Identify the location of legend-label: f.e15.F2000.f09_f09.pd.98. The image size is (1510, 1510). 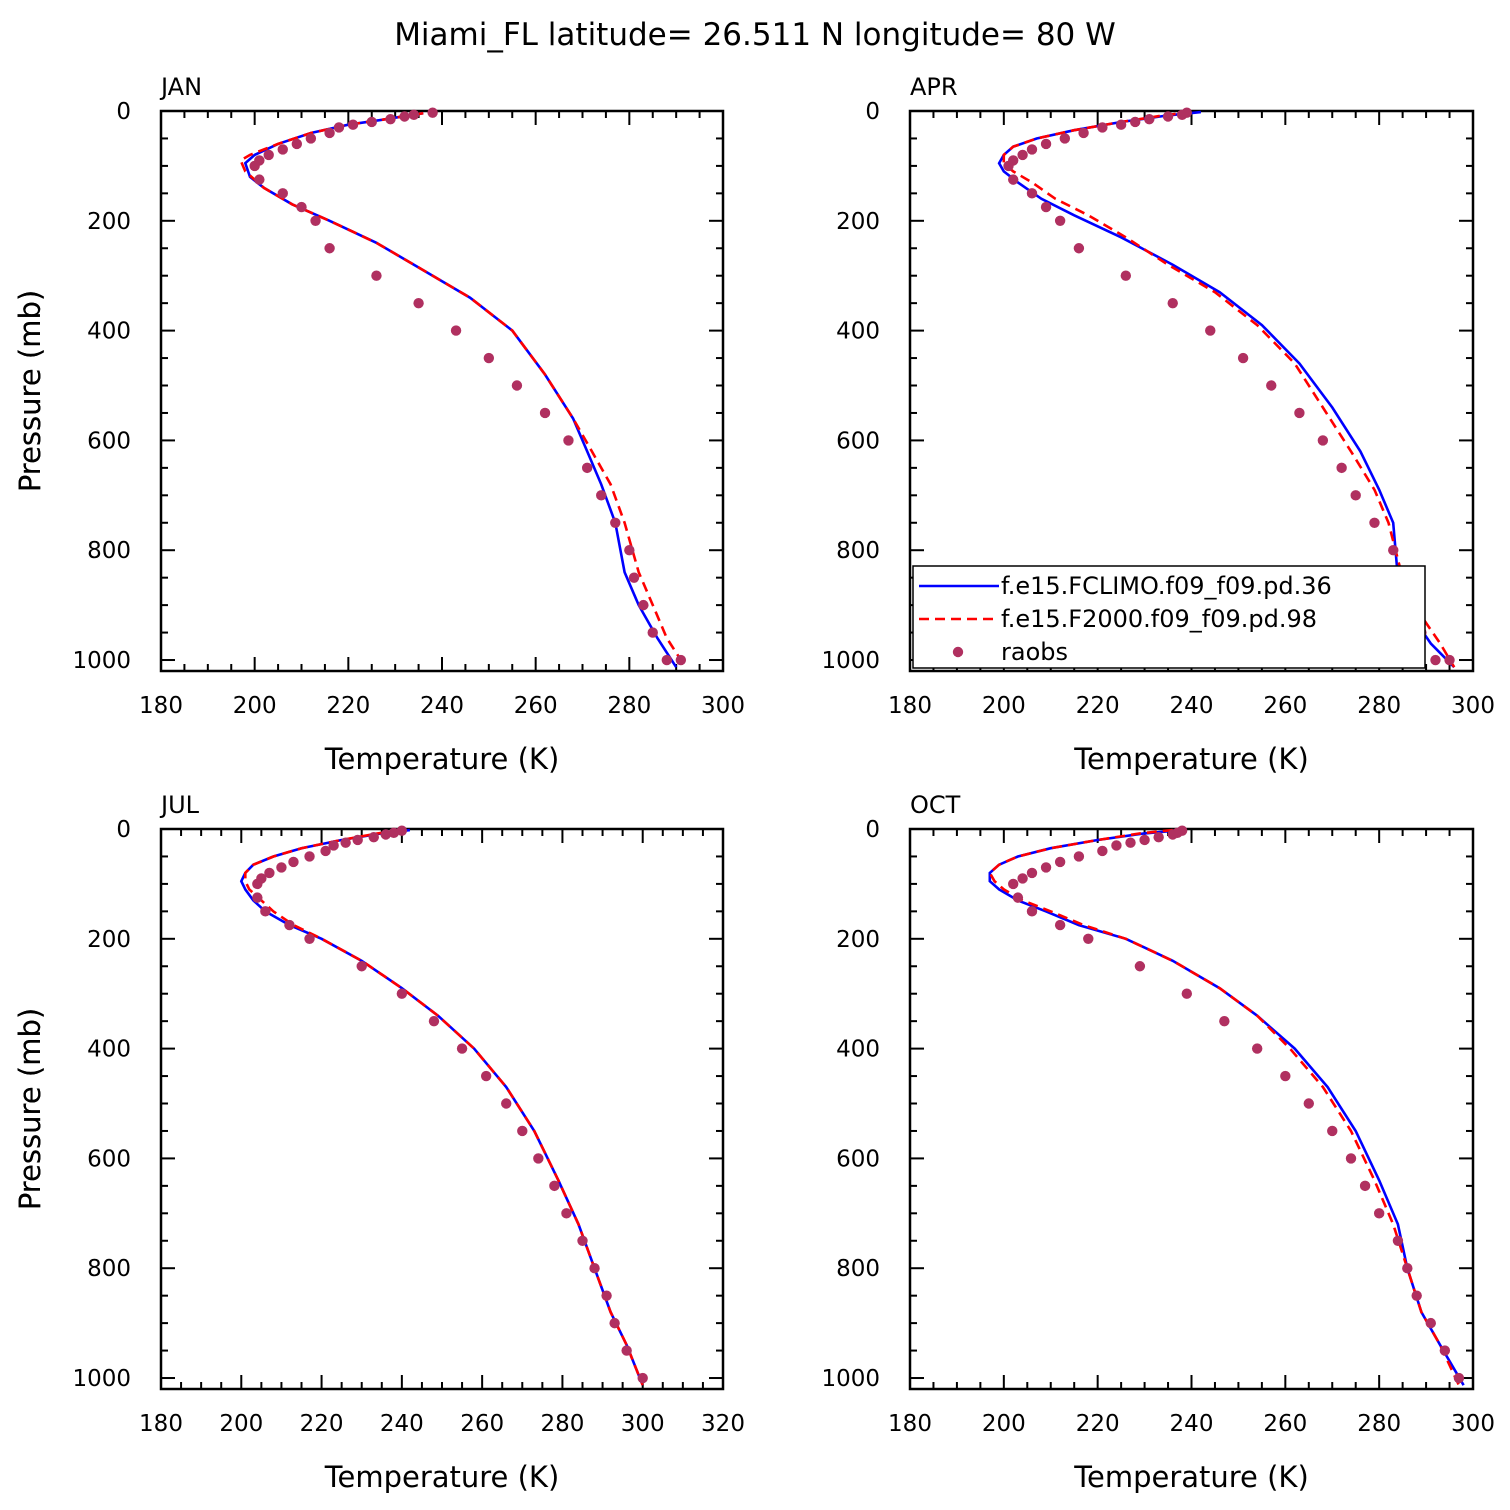
(1159, 619).